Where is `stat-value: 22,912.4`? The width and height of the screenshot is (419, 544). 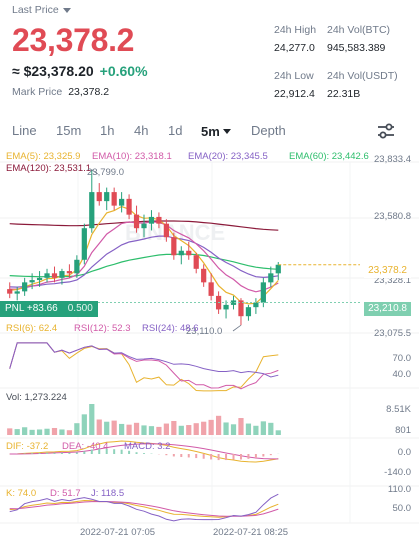 stat-value: 22,912.4 is located at coordinates (294, 94).